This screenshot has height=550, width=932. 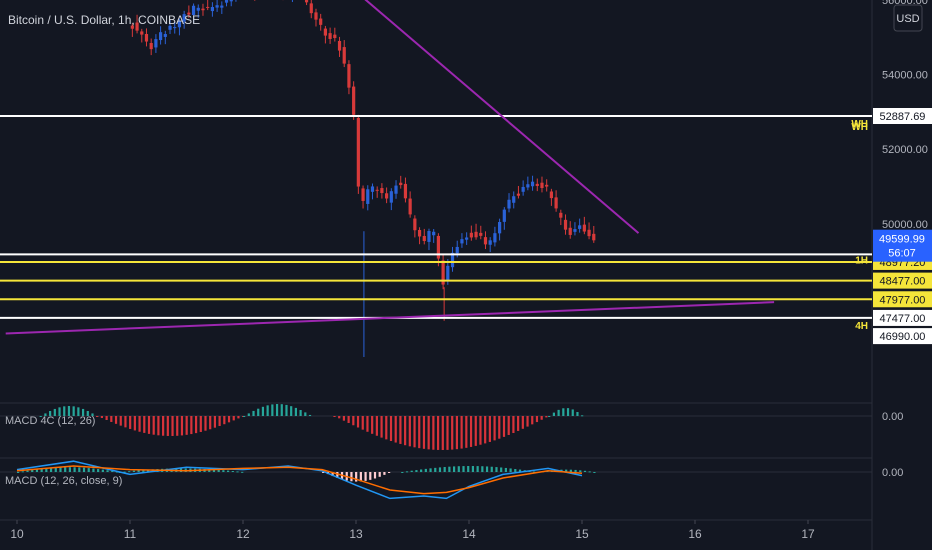 I want to click on price-level-tag: WH, so click(x=859, y=124).